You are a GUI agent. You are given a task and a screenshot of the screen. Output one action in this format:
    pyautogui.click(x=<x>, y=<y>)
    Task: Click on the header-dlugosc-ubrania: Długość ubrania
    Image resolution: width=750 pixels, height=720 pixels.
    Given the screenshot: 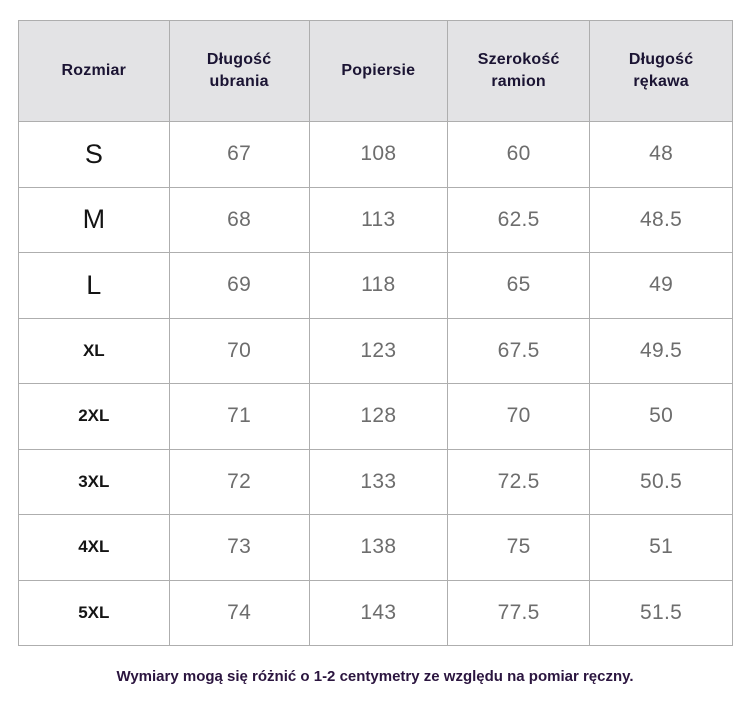 What is the action you would take?
    pyautogui.click(x=239, y=71)
    